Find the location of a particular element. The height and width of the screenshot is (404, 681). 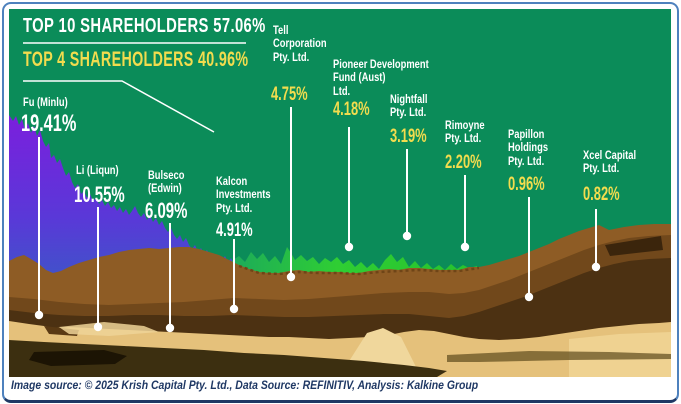

bottom-dark-band is located at coordinates (228, 358).